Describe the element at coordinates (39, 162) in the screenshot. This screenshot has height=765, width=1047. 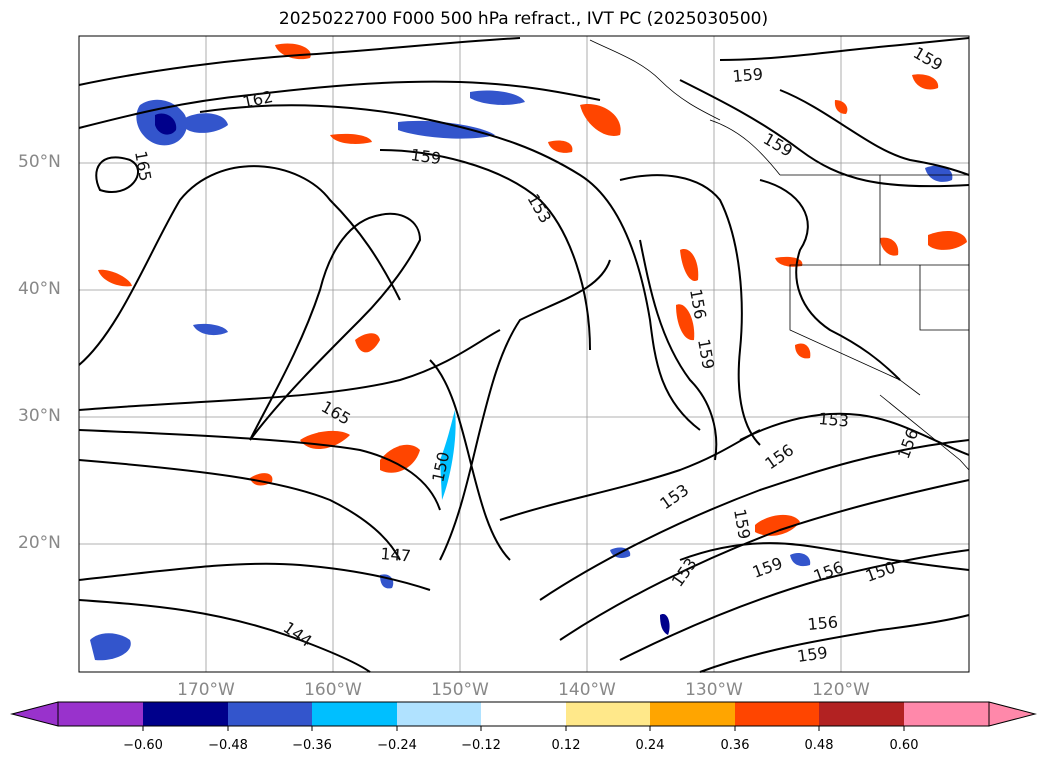
I see `lat-label-50n: 50°N` at that location.